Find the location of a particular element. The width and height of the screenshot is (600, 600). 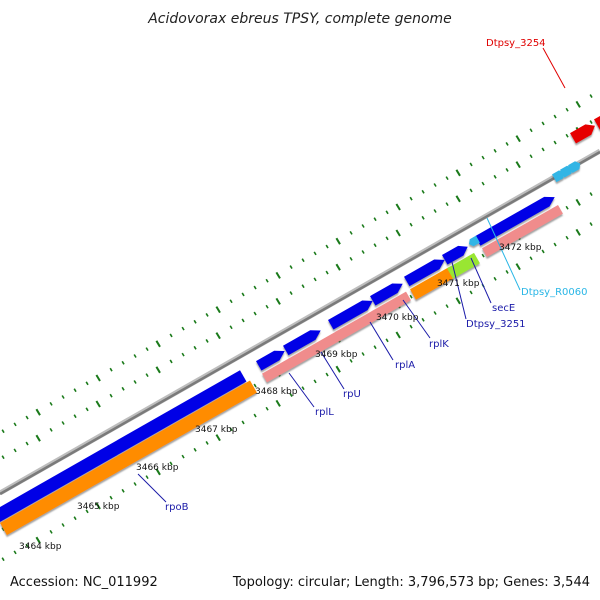

feature-dtpsy-3254-shape is located at coordinates (582, 134).